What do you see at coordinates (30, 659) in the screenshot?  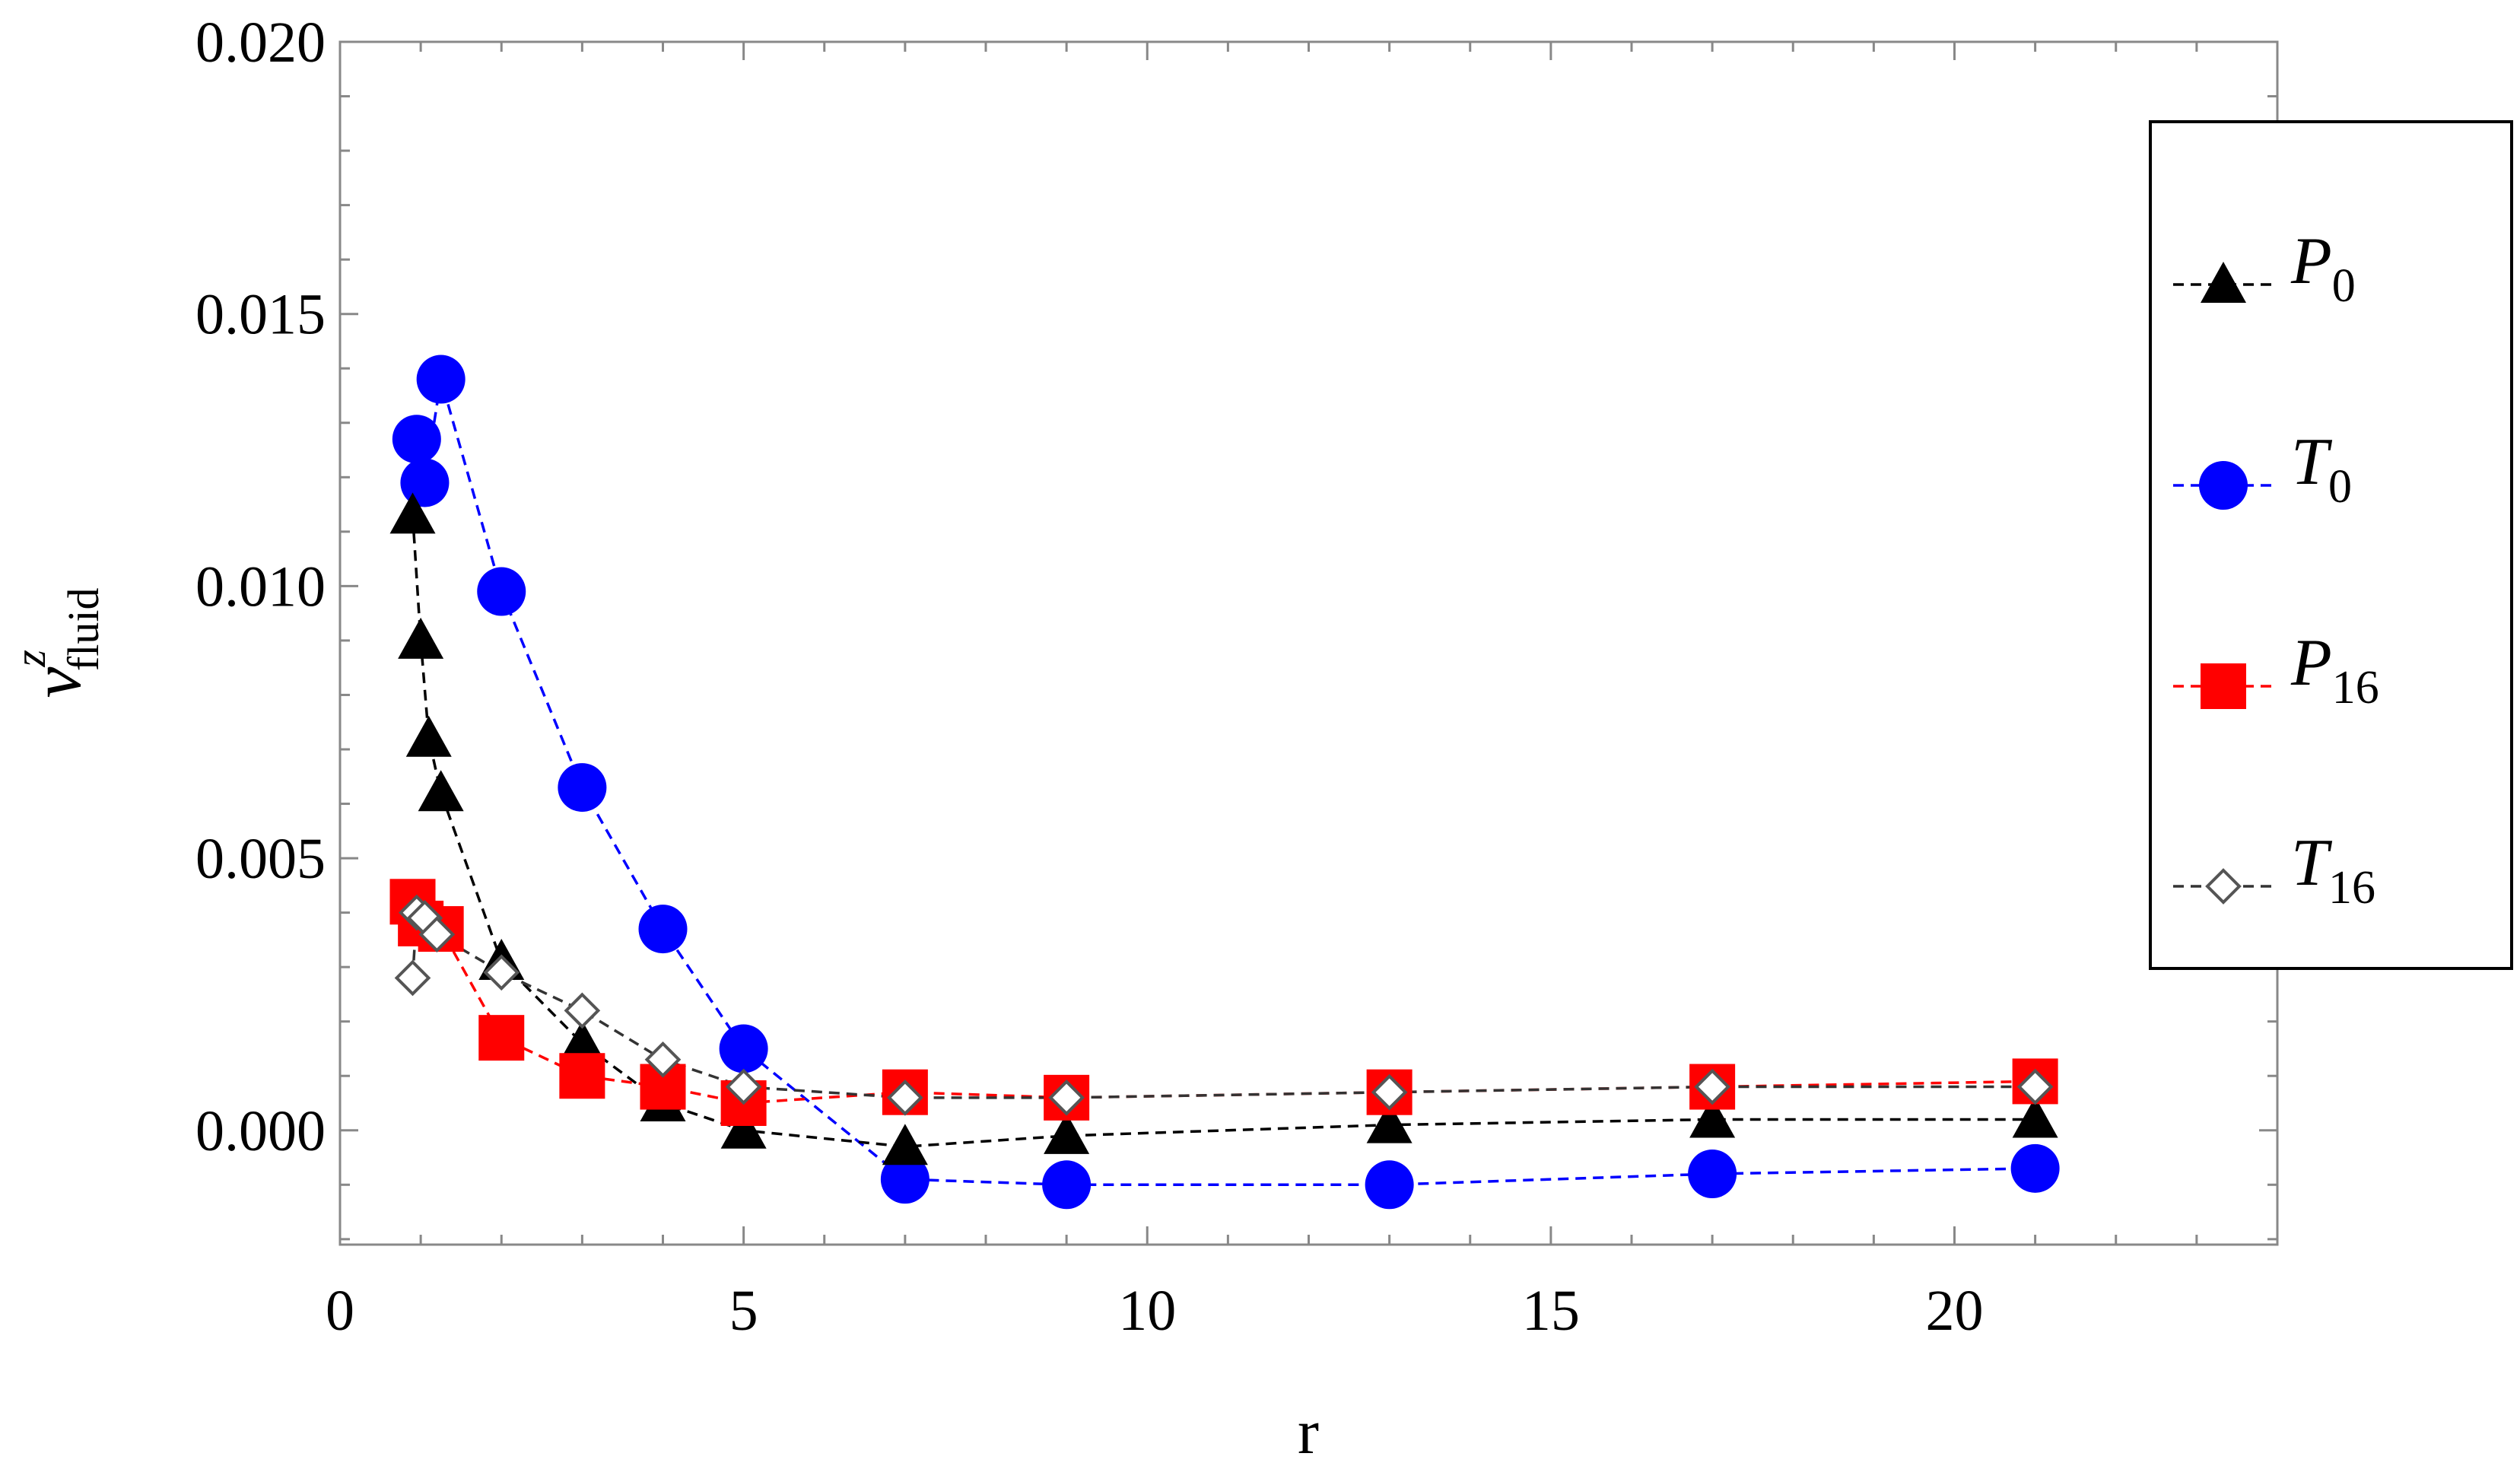 I see `y-axis-title-superscript: z` at bounding box center [30, 659].